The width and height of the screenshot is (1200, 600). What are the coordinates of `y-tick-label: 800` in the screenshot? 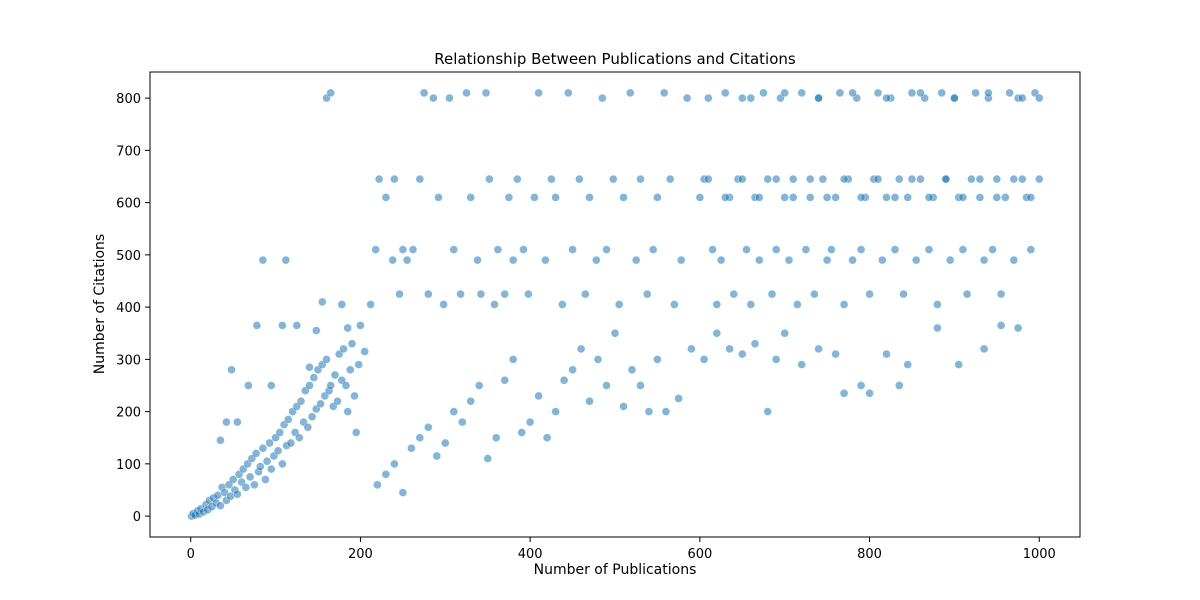 It's located at (128, 99).